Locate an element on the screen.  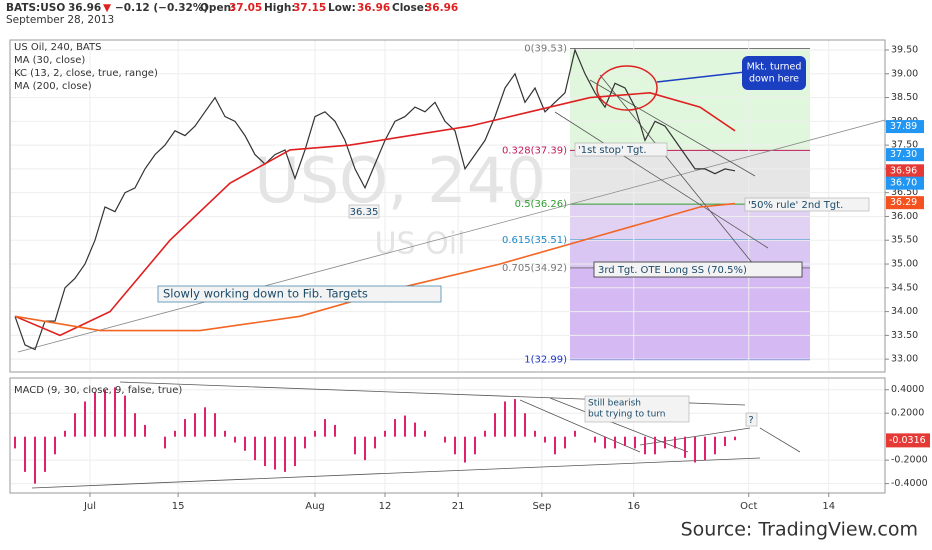
price-tag-label: 37.89 is located at coordinates (903, 126).